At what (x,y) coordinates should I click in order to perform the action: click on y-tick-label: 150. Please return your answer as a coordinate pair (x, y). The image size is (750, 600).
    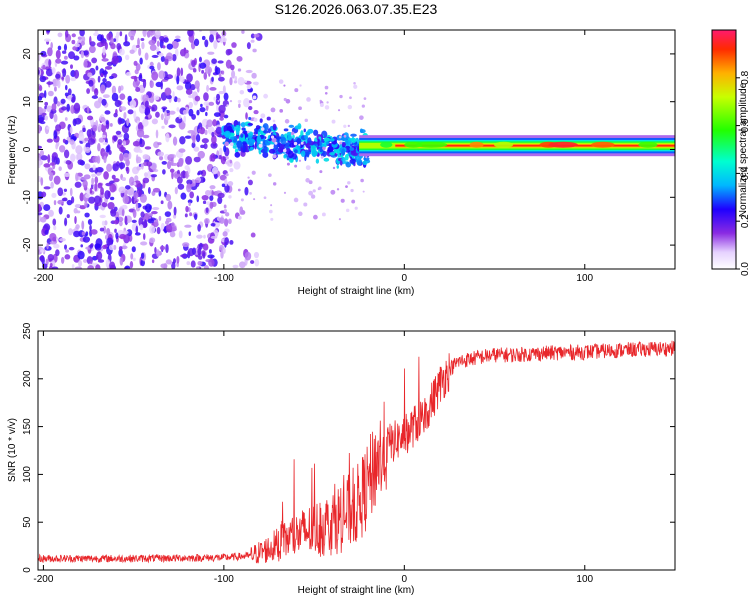
    Looking at the image, I should click on (27, 426).